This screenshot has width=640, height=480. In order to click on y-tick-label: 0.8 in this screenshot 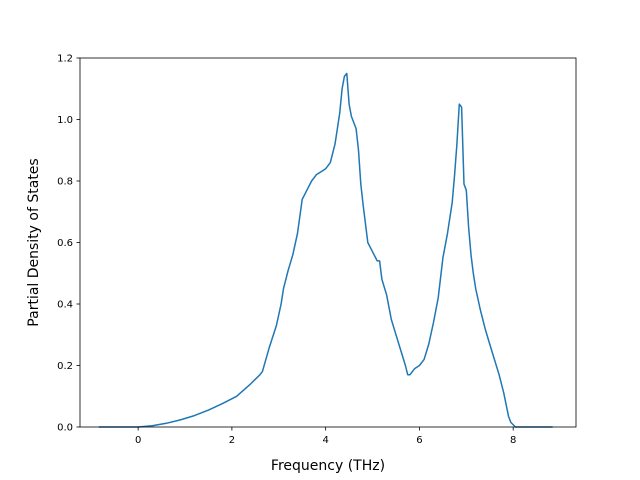, I will do `click(65, 182)`.